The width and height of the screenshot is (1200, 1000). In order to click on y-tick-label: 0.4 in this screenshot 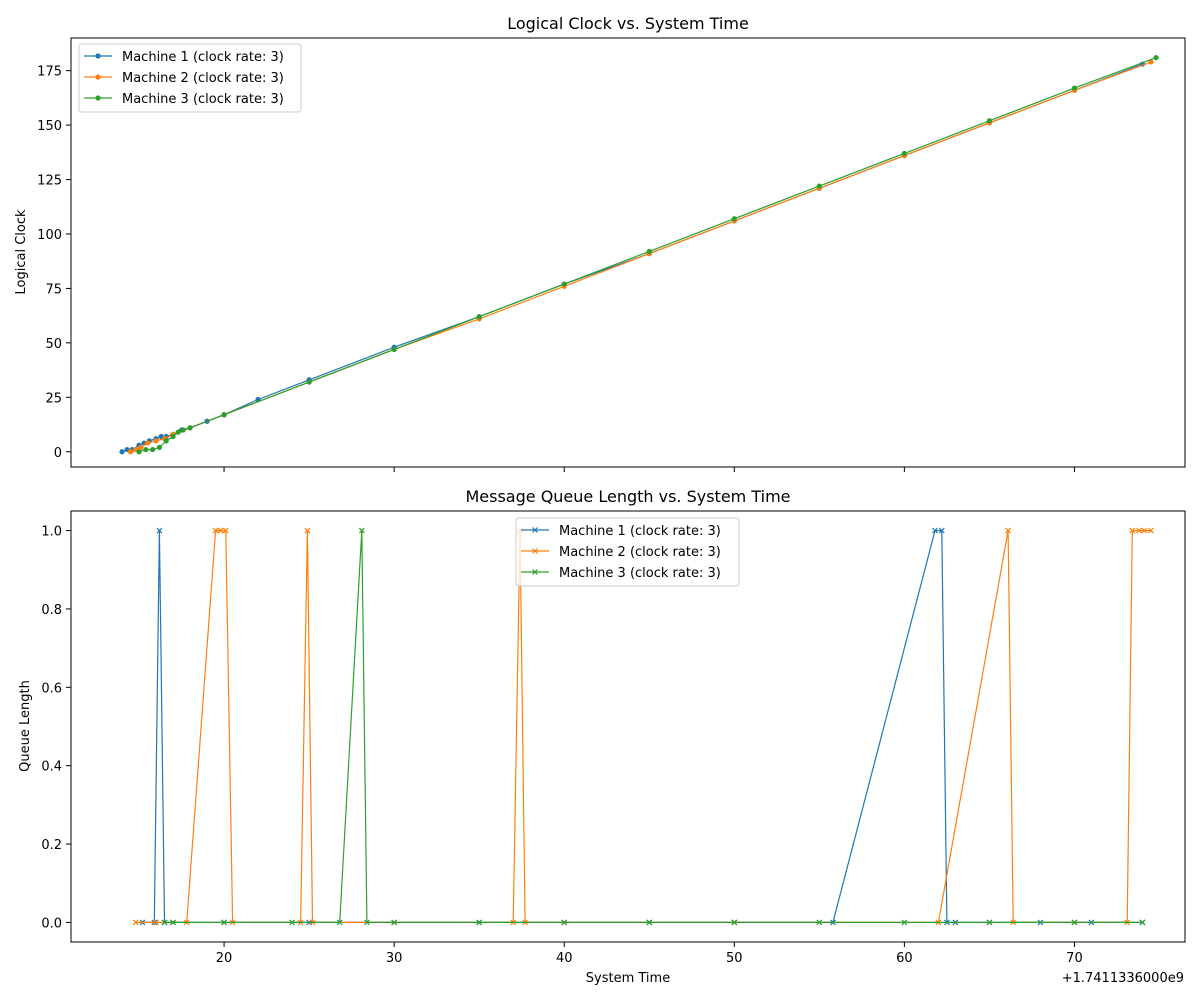, I will do `click(51, 767)`.